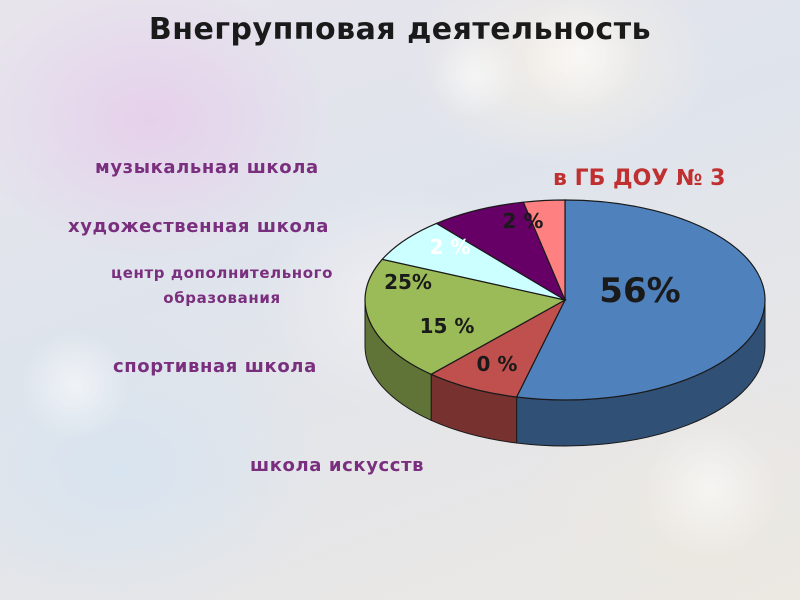 Image resolution: width=800 pixels, height=600 pixels. What do you see at coordinates (221, 273) in the screenshot?
I see `legend-label-center-line1: центр дополнительного` at bounding box center [221, 273].